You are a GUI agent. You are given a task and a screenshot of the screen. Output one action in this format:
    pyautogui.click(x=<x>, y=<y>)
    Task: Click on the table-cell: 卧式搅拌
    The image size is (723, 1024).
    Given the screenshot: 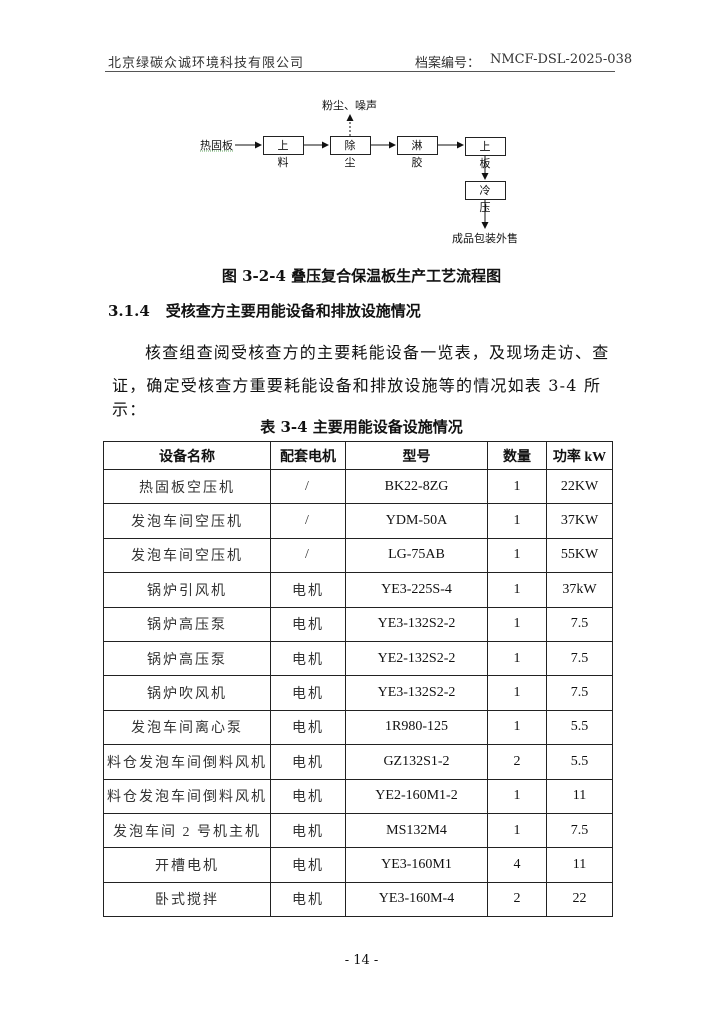 What is the action you would take?
    pyautogui.click(x=187, y=899)
    